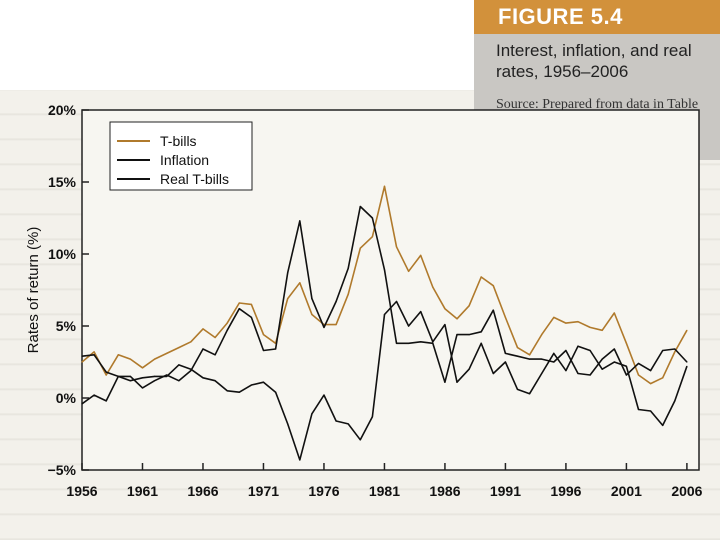  What do you see at coordinates (142, 491) in the screenshot?
I see `x-tick-label: 1961` at bounding box center [142, 491].